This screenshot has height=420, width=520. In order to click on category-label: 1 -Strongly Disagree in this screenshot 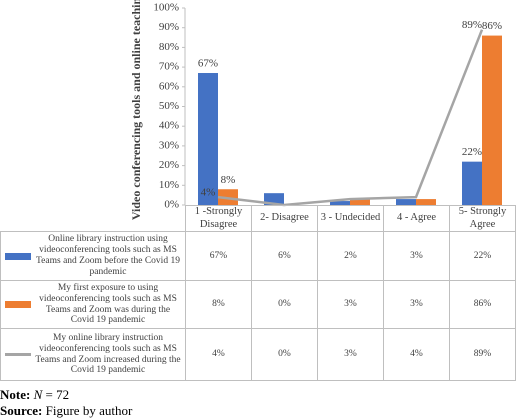, I will do `click(218, 218)`.